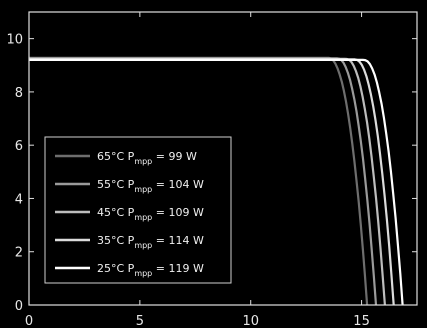 This screenshot has height=328, width=427. What do you see at coordinates (150, 242) in the screenshot?
I see `legend-label-35c: 35°C Pmpp = 114 W` at bounding box center [150, 242].